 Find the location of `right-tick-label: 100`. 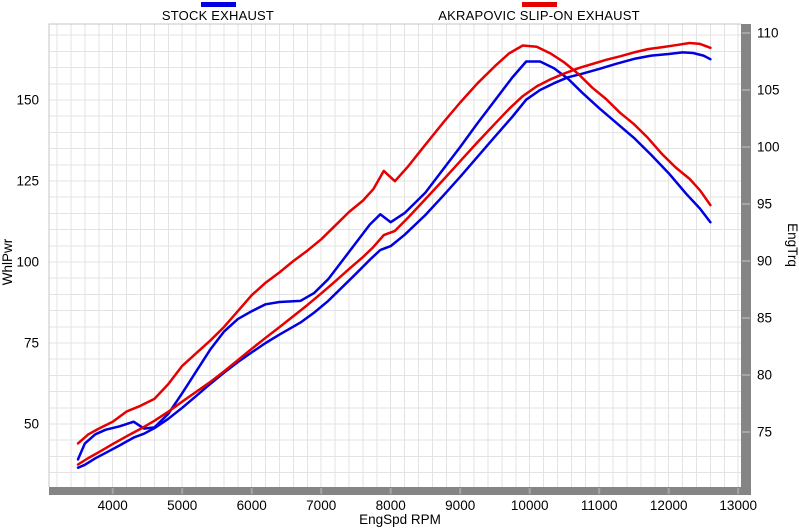

right-tick-label: 100 is located at coordinates (768, 147).